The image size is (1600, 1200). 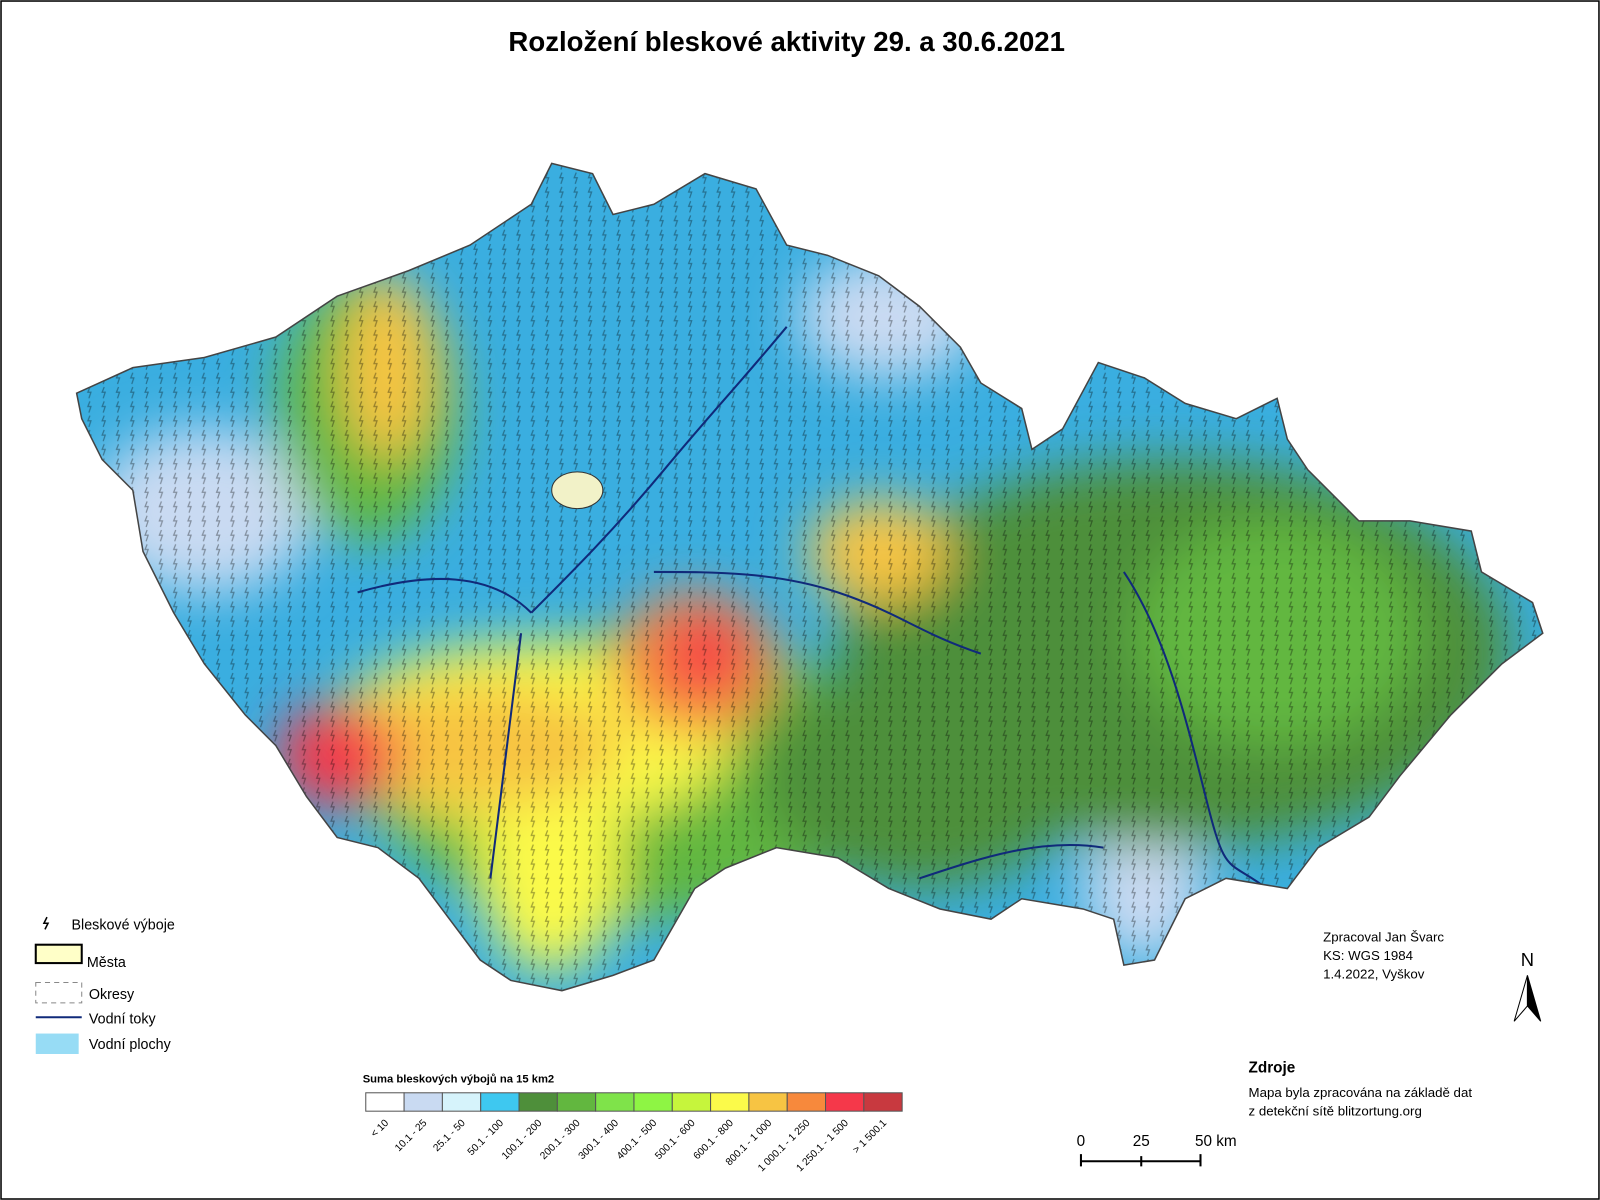 I want to click on scale-label: 50.1 - 100, so click(x=486, y=1138).